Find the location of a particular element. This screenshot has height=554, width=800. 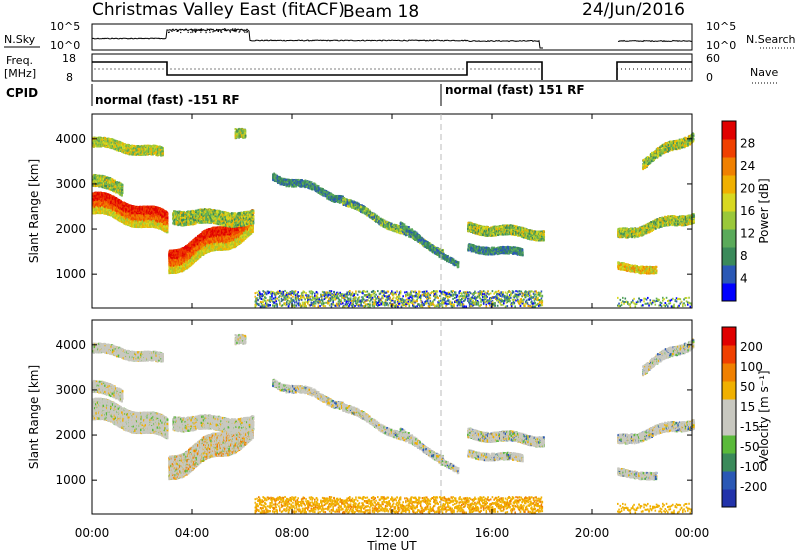

nsky-label: N.Sky is located at coordinates (20, 39).